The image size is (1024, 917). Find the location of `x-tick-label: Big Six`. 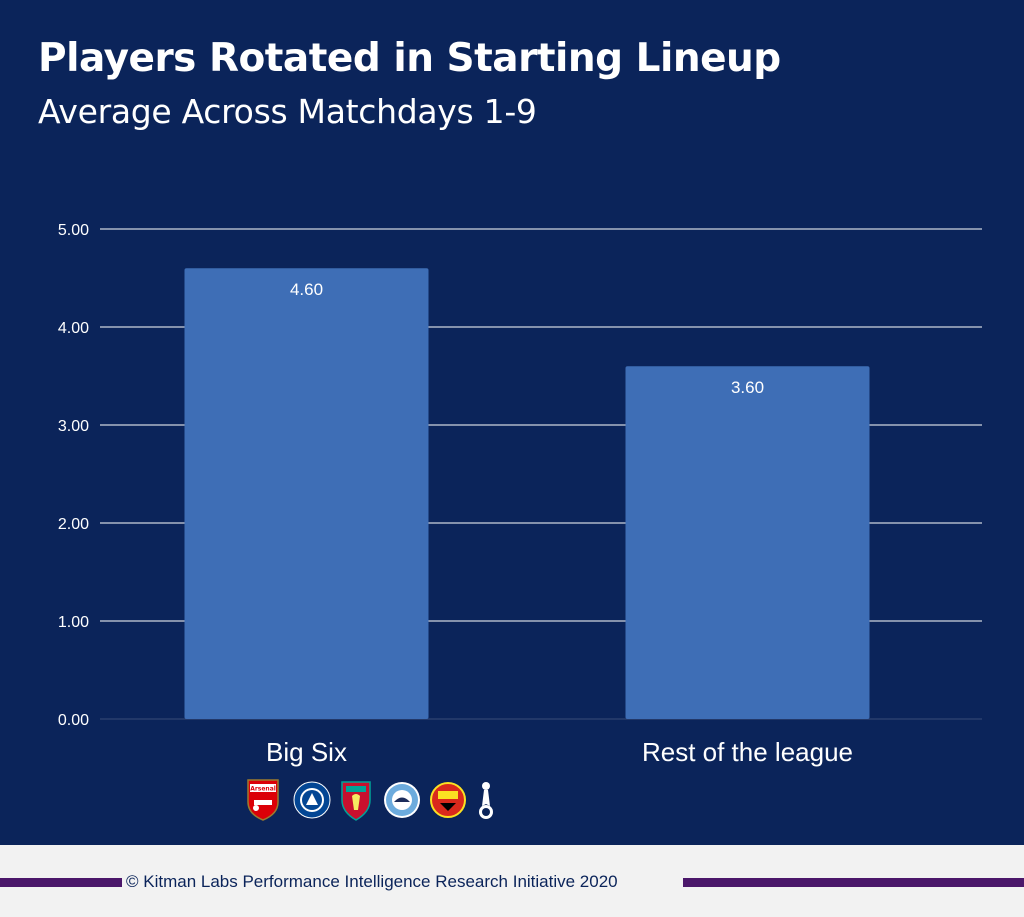

x-tick-label: Big Six is located at coordinates (306, 752).